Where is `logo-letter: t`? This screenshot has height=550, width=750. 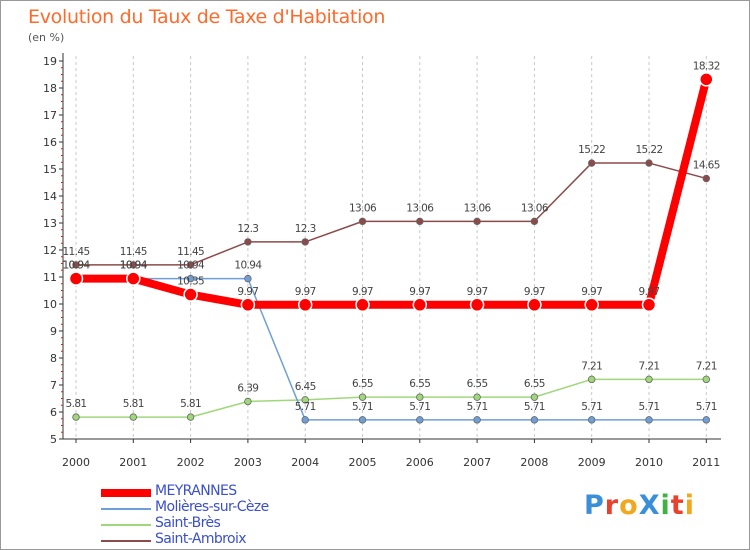
logo-letter: t is located at coordinates (677, 505).